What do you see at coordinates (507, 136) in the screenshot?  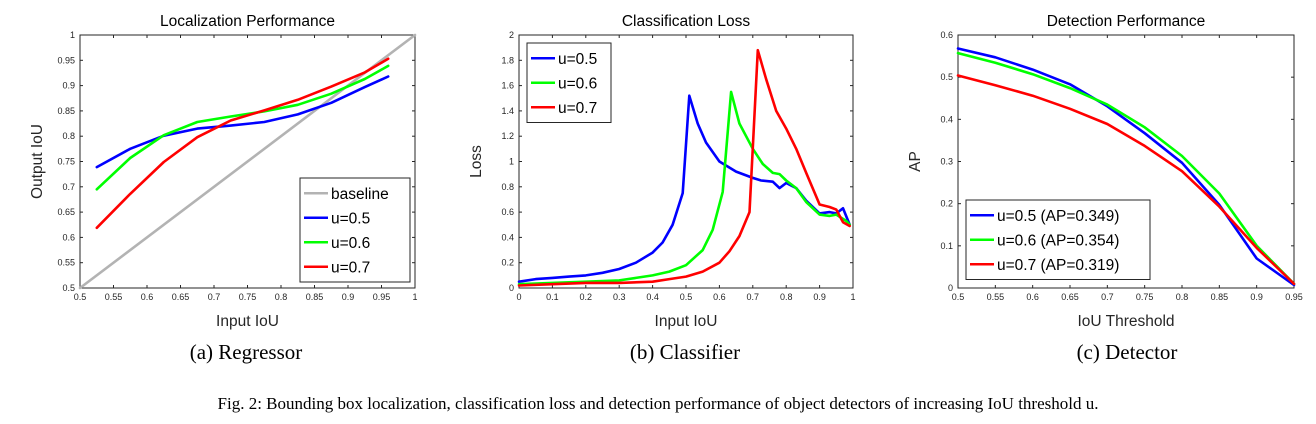 I see `y-tick-label: 1.2` at bounding box center [507, 136].